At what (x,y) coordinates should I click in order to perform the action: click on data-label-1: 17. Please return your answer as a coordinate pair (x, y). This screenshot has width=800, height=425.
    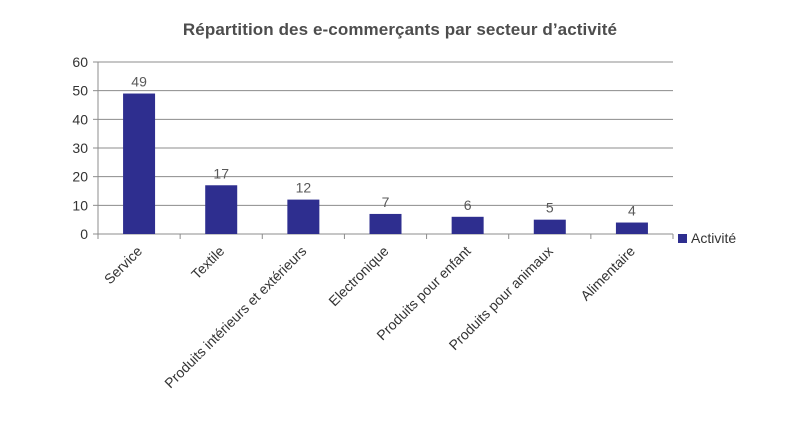
    Looking at the image, I should click on (221, 173).